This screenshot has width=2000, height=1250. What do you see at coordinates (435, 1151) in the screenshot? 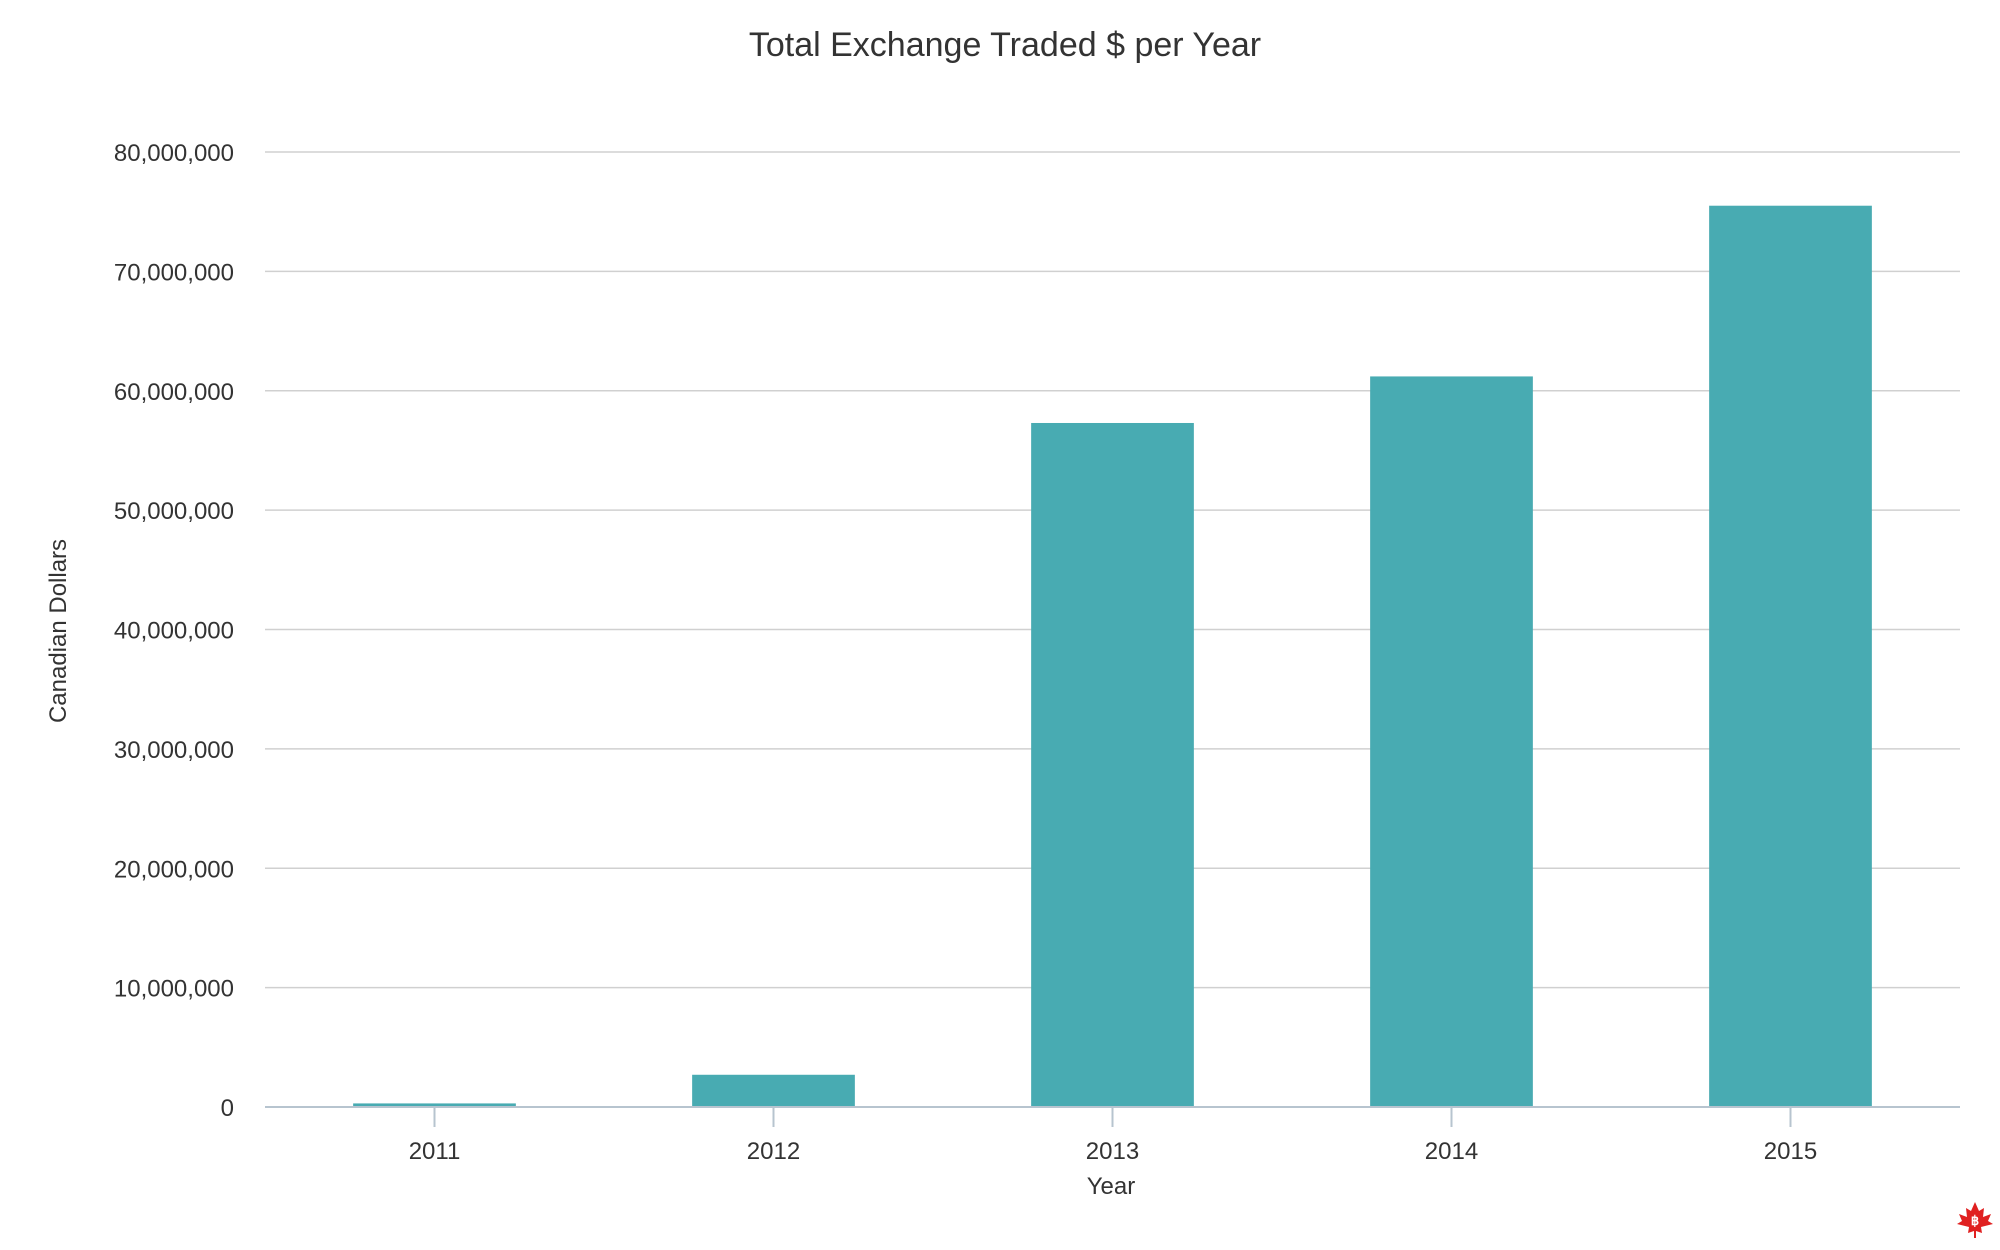
I see `x-tick-label: 2011` at bounding box center [435, 1151].